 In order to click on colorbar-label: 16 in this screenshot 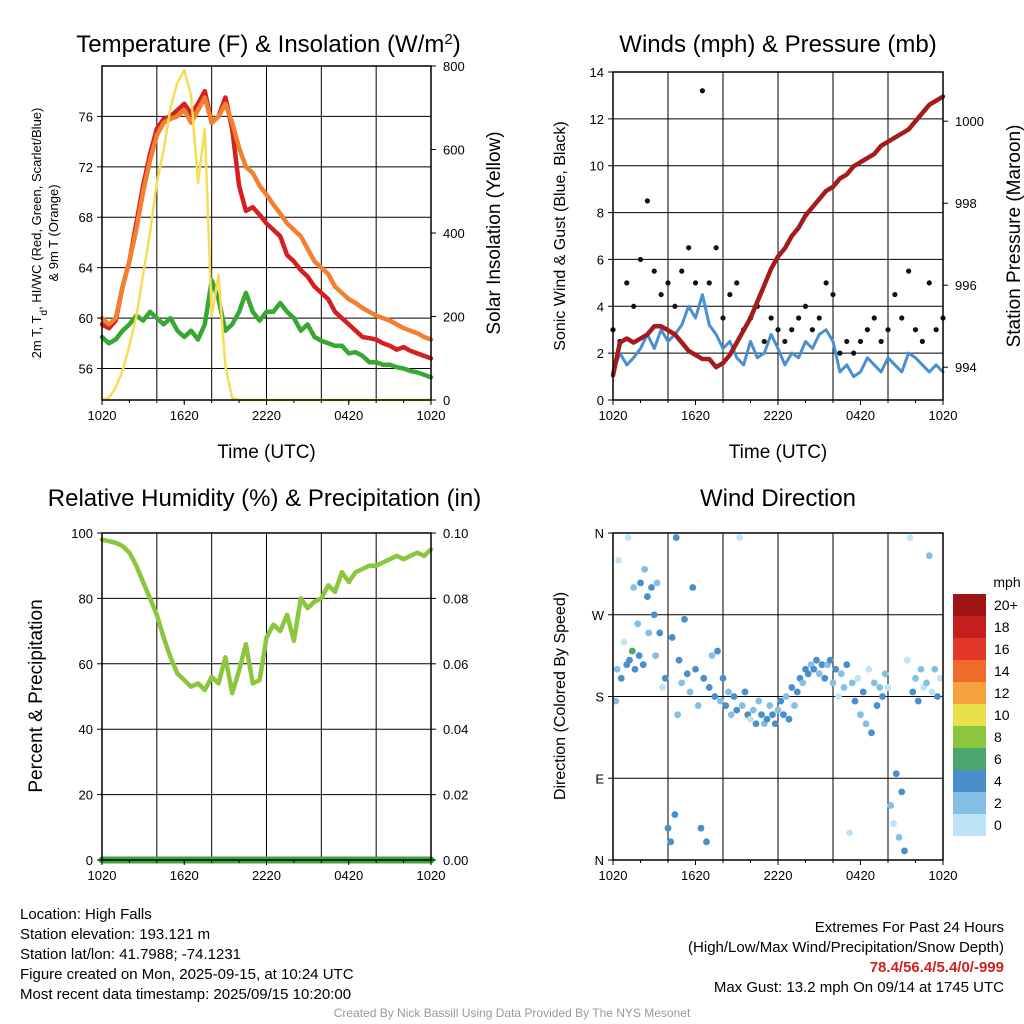, I will do `click(1002, 649)`.